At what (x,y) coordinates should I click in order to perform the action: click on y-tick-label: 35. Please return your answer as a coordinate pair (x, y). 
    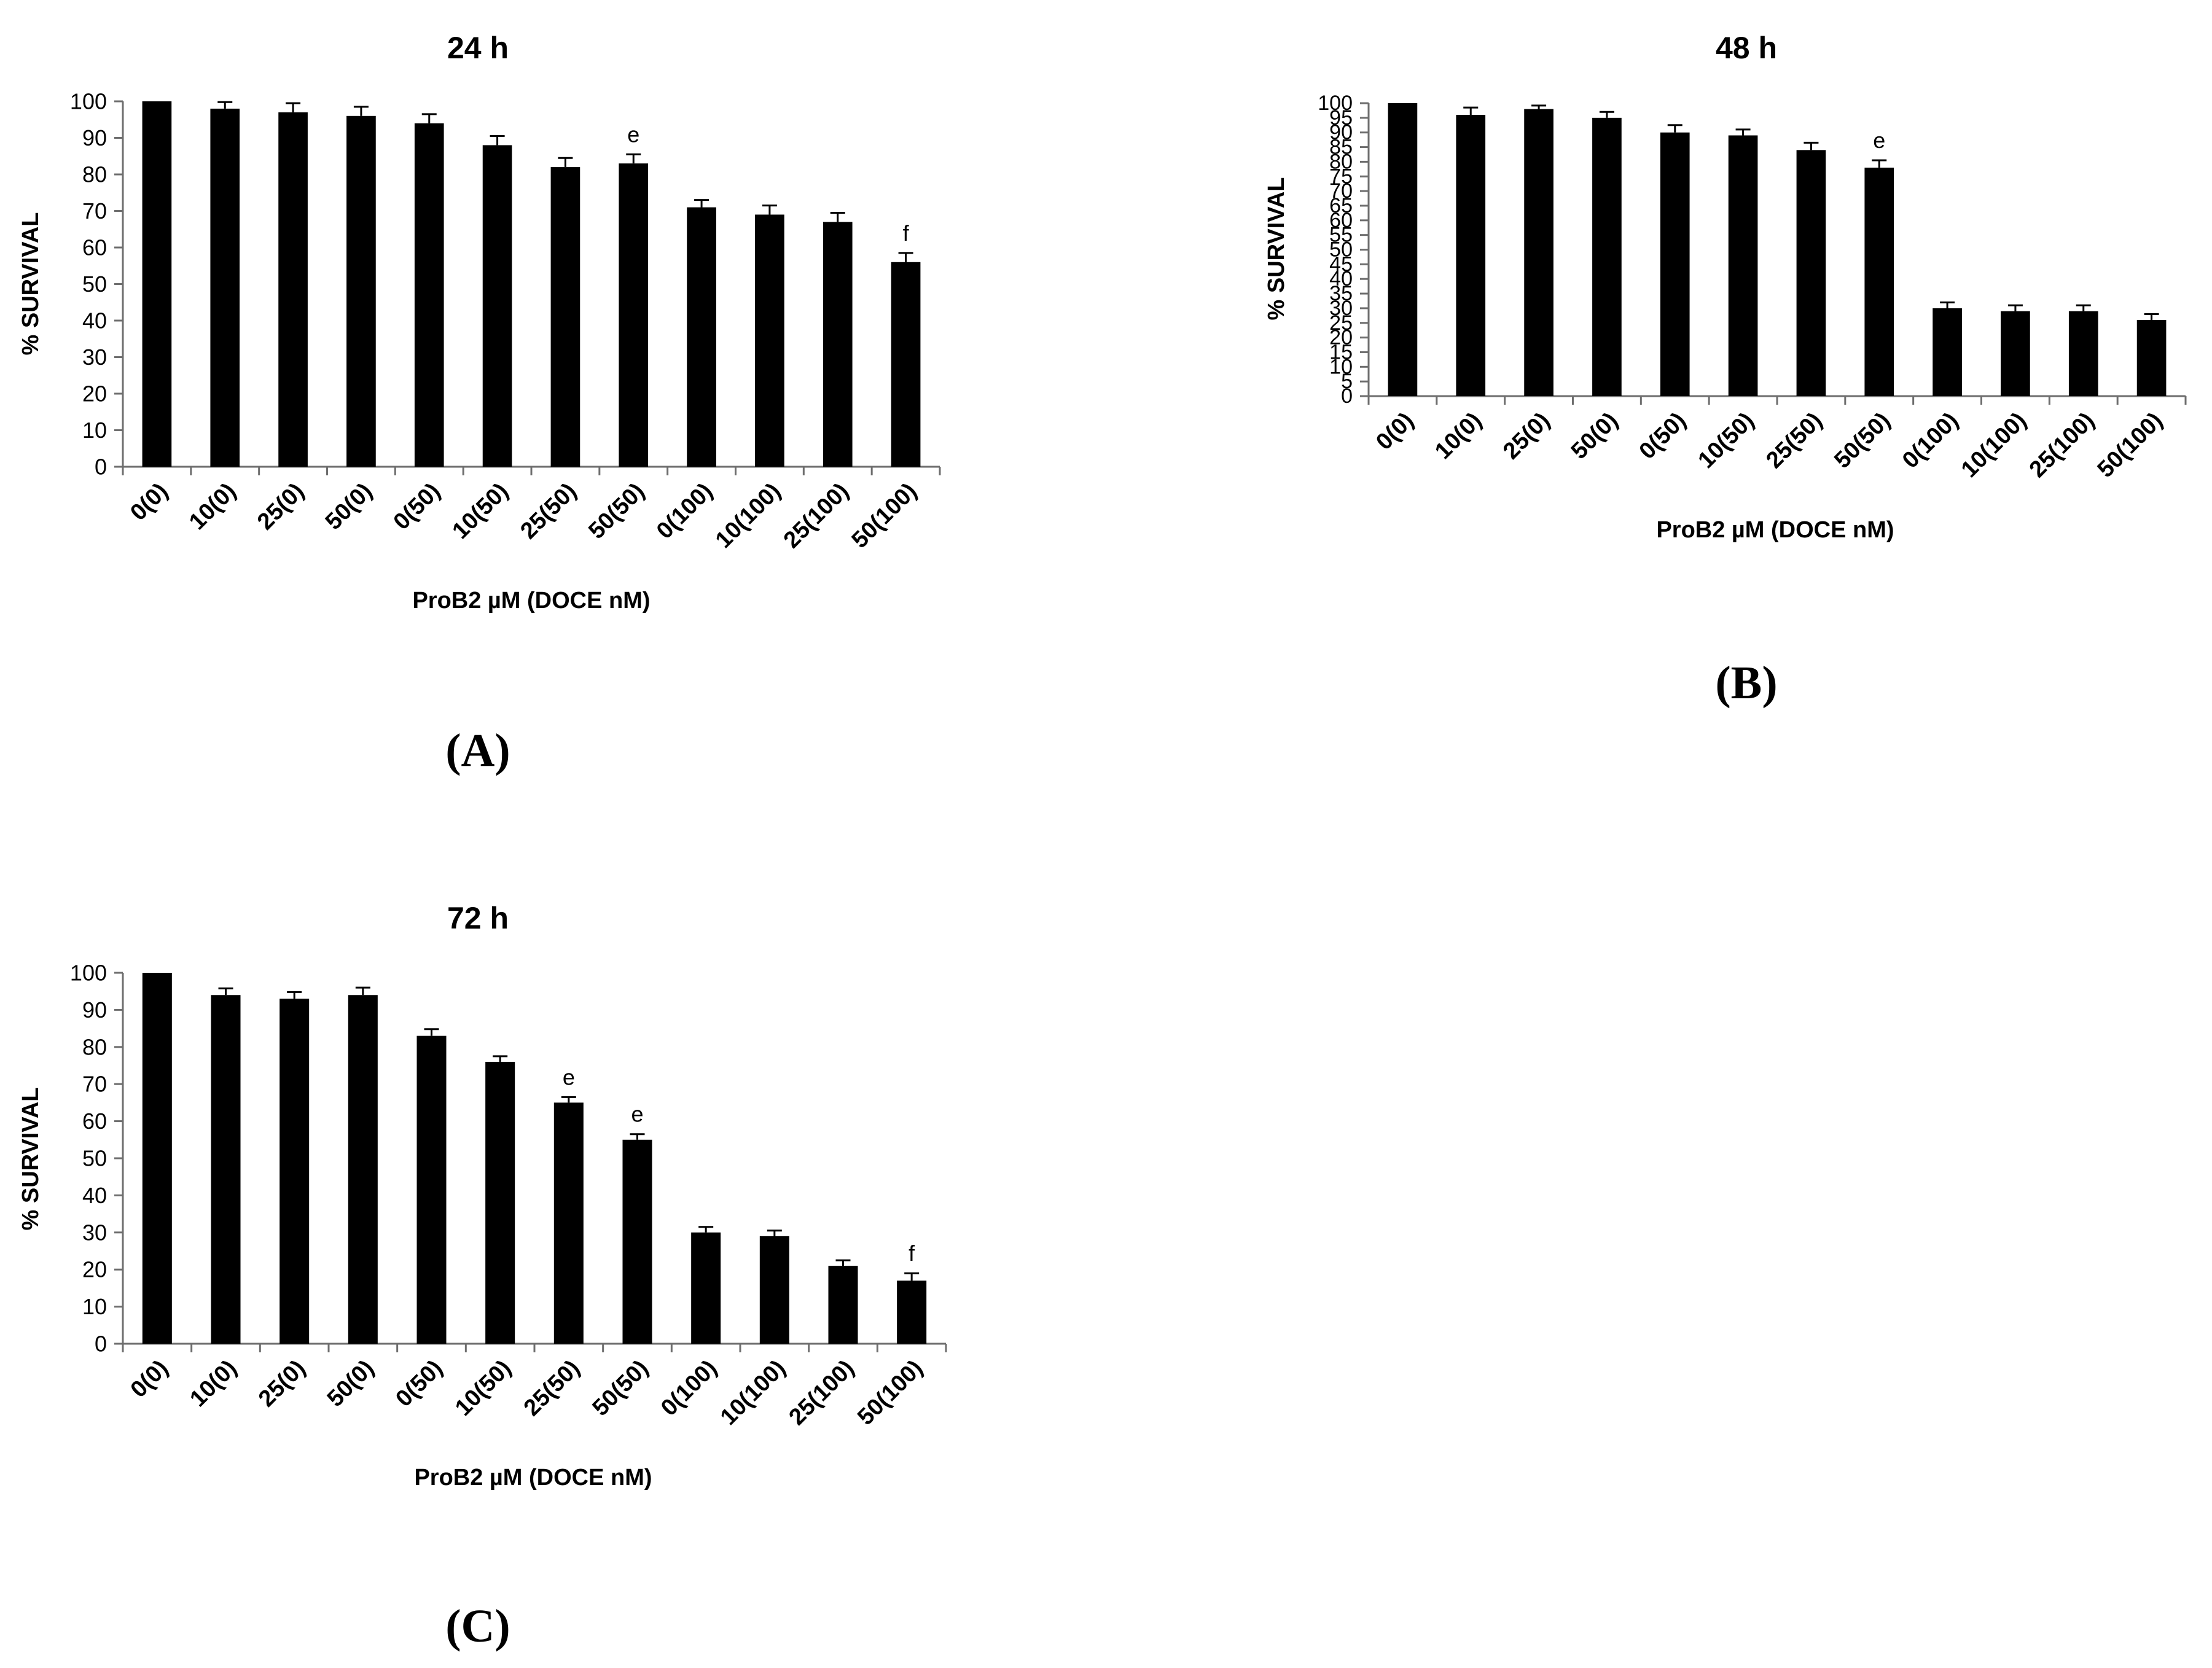
    Looking at the image, I should click on (1341, 294).